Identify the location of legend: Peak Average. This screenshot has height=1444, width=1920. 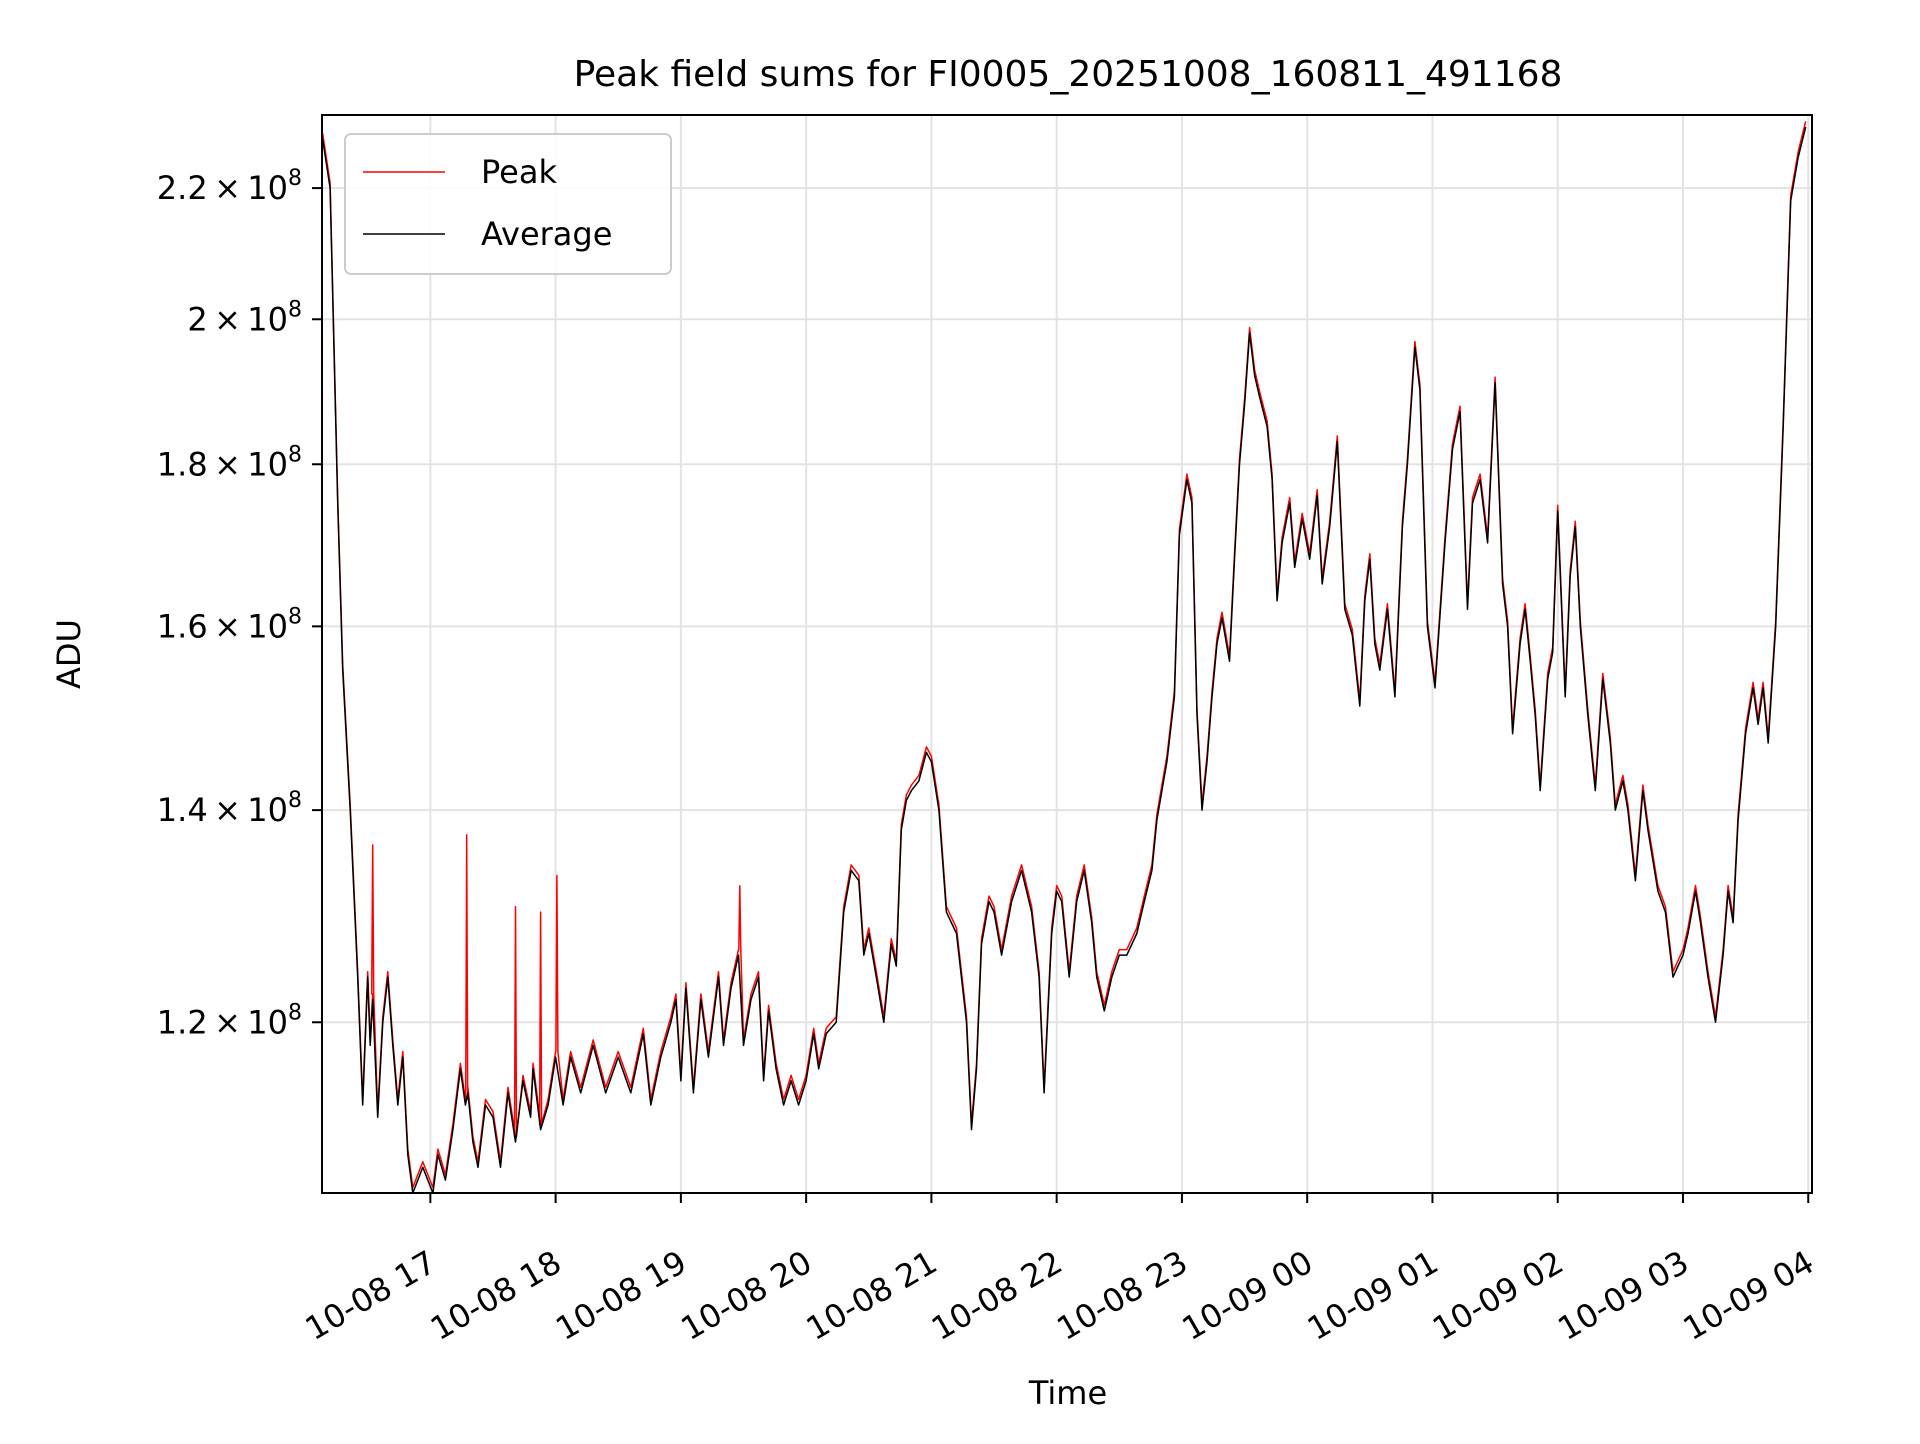
(508, 204).